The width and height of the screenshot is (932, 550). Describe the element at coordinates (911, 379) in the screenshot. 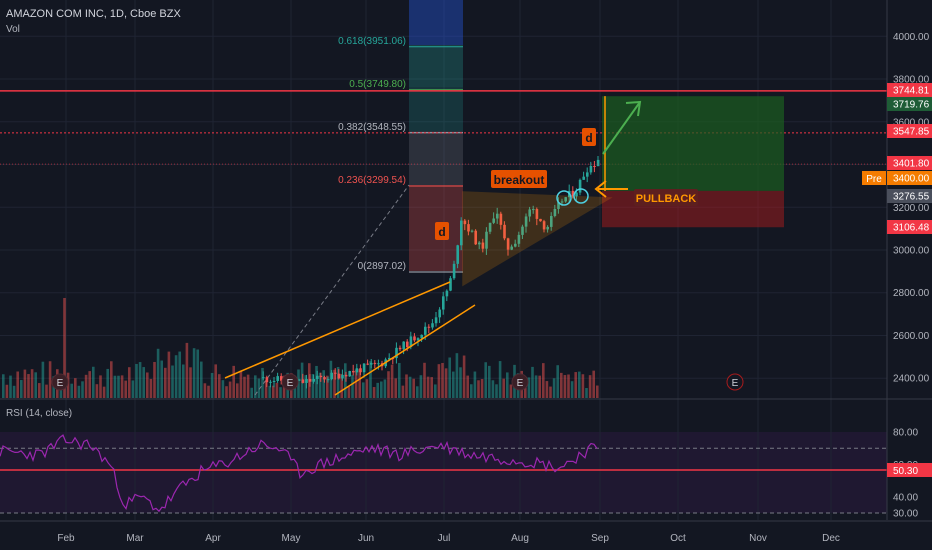

I see `price-tick-label: 2400.00` at that location.